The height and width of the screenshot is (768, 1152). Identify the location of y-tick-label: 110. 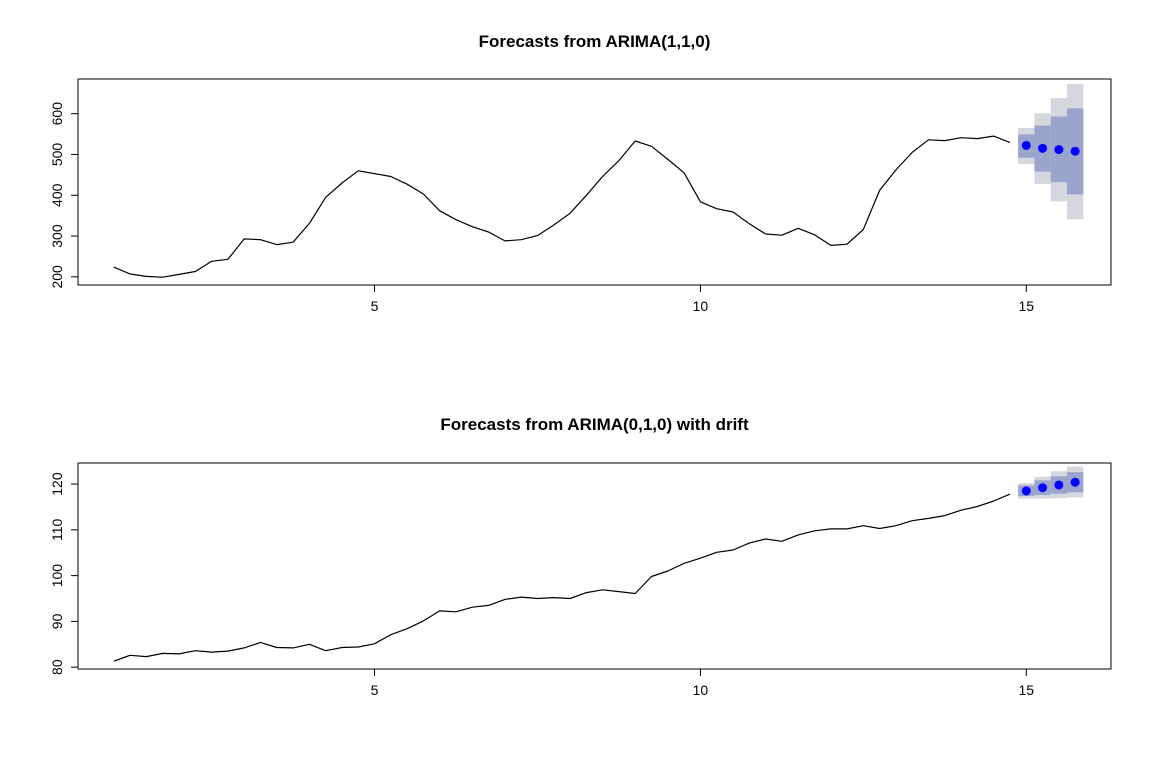
(57, 529).